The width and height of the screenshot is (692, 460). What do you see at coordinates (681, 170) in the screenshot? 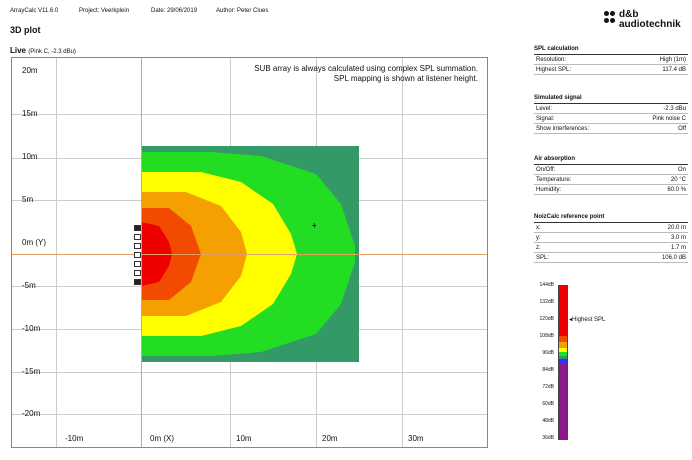
I see `row-value: On` at bounding box center [681, 170].